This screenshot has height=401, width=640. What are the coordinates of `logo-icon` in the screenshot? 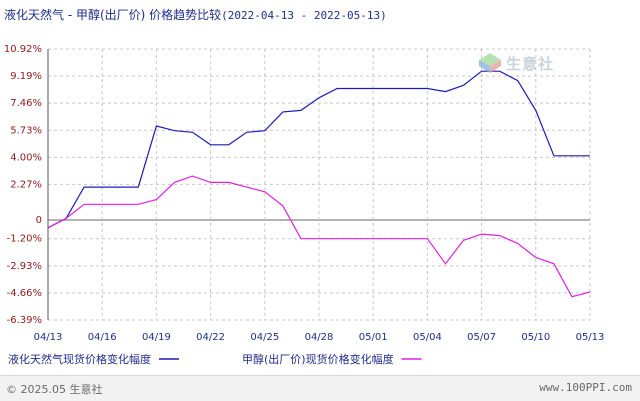 It's located at (490, 63).